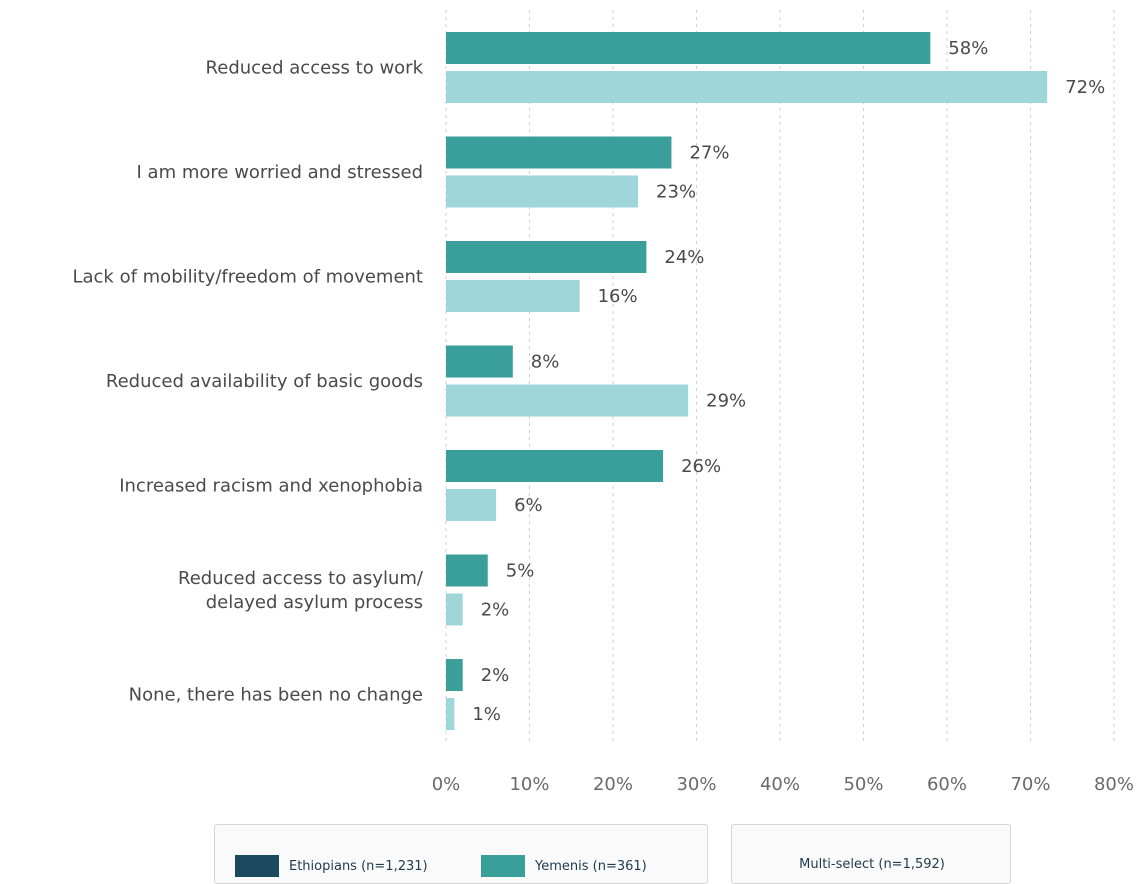 The height and width of the screenshot is (884, 1143). What do you see at coordinates (676, 192) in the screenshot?
I see `data-label: 23%` at bounding box center [676, 192].